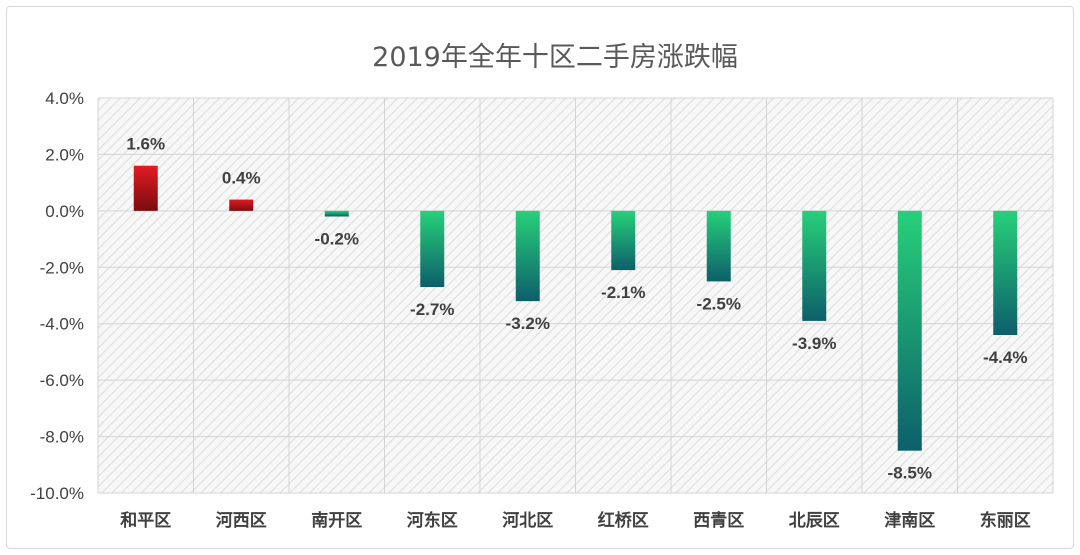 Image resolution: width=1080 pixels, height=555 pixels. Describe the element at coordinates (1005, 520) in the screenshot. I see `x-tick-label: 东丽区` at that location.